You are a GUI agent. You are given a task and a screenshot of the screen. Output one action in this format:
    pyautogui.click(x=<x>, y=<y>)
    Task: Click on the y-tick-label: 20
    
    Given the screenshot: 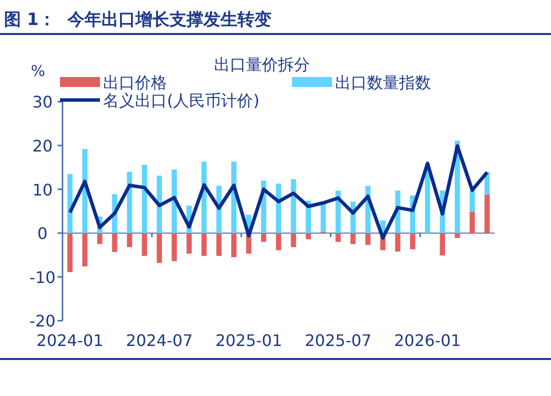 What is the action you would take?
    pyautogui.click(x=42, y=146)
    